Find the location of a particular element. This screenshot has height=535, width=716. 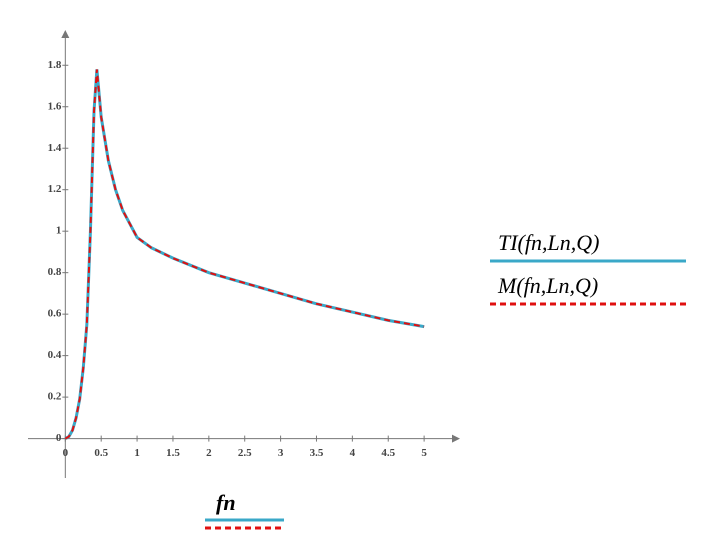

y-tick-label: 0.8 is located at coordinates (55, 272).